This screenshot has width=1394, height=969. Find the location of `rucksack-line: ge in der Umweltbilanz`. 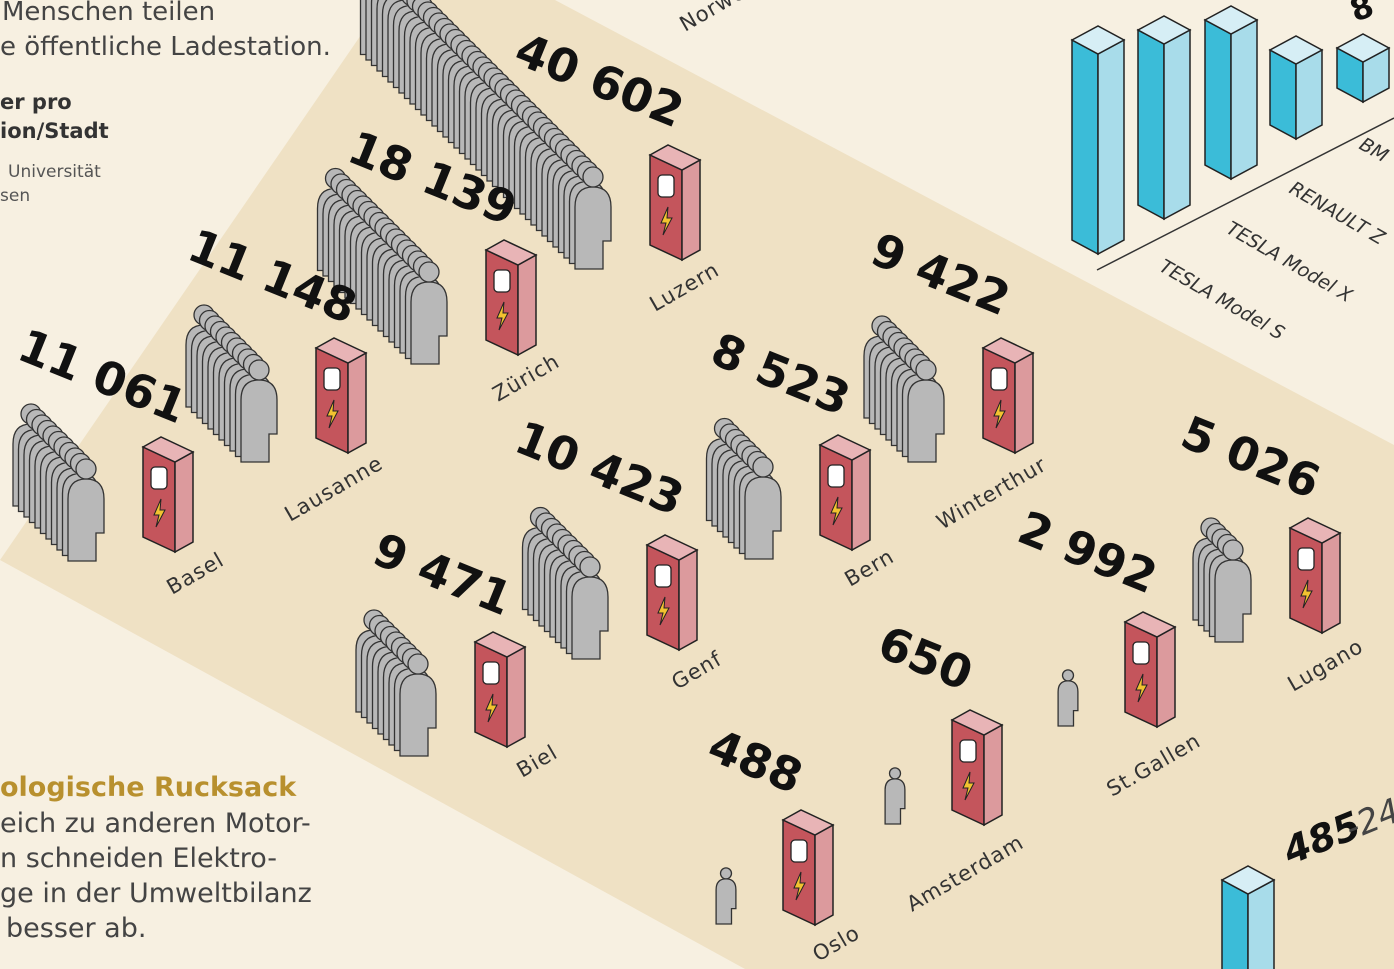

rucksack-line: ge in der Umweltbilanz is located at coordinates (156, 893).